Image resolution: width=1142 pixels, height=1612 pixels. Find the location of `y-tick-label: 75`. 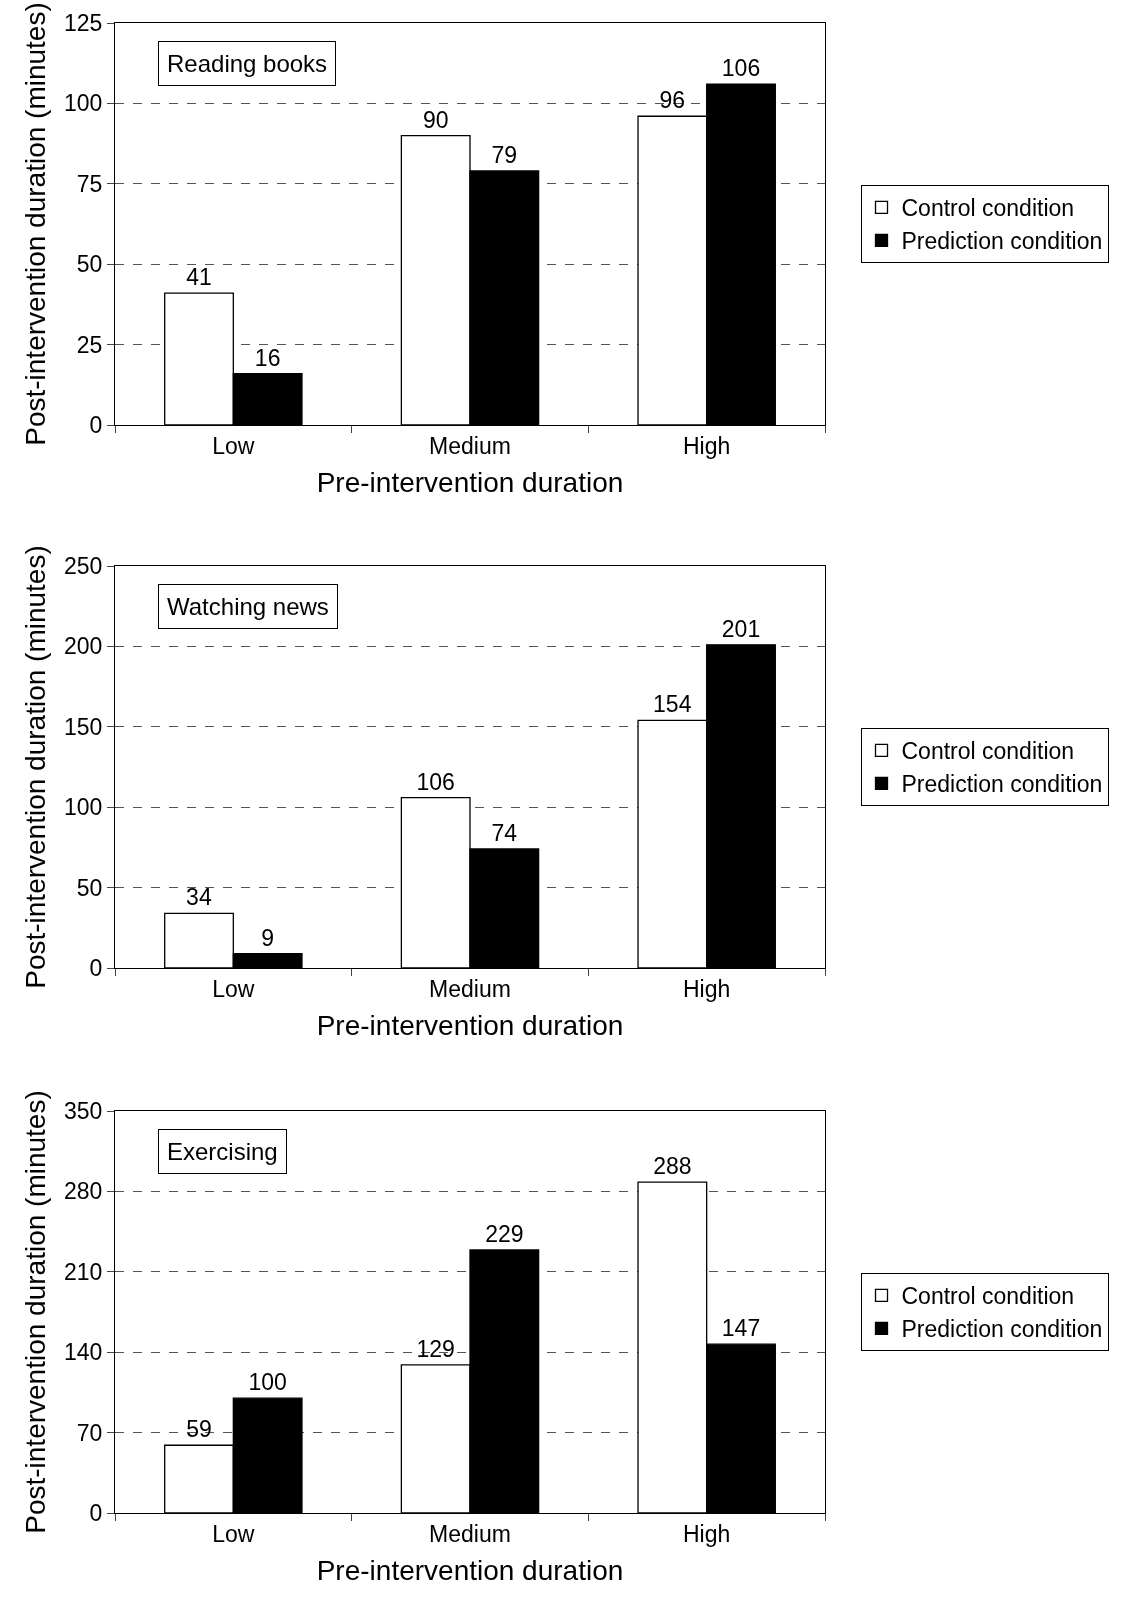

y-tick-label: 75 is located at coordinates (89, 183).